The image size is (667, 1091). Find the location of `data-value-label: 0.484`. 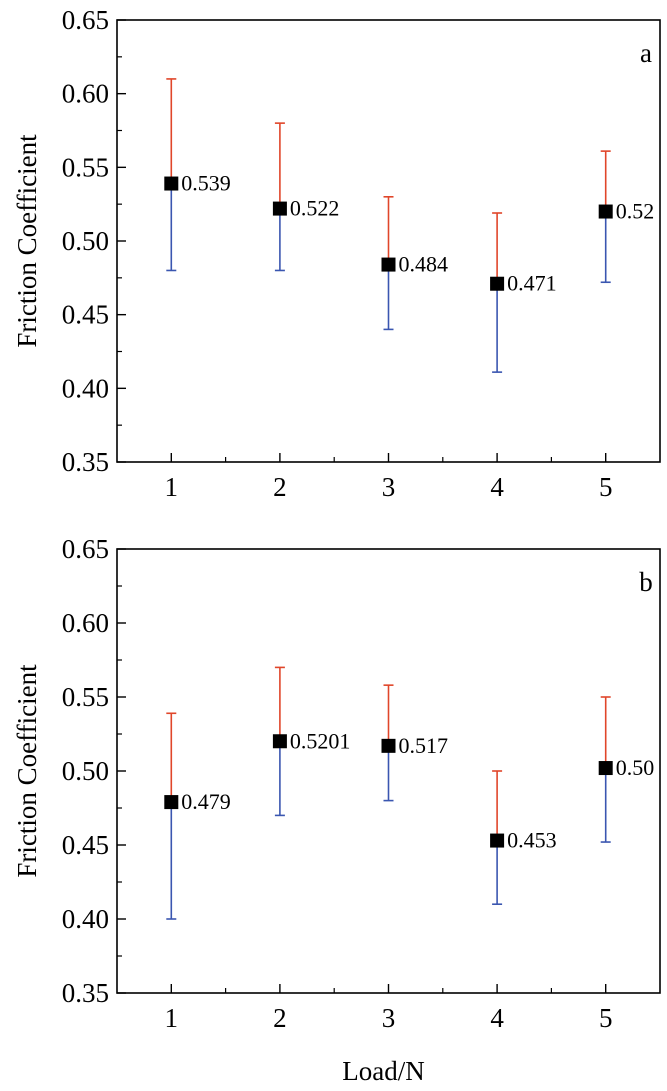

data-value-label: 0.484 is located at coordinates (424, 264).